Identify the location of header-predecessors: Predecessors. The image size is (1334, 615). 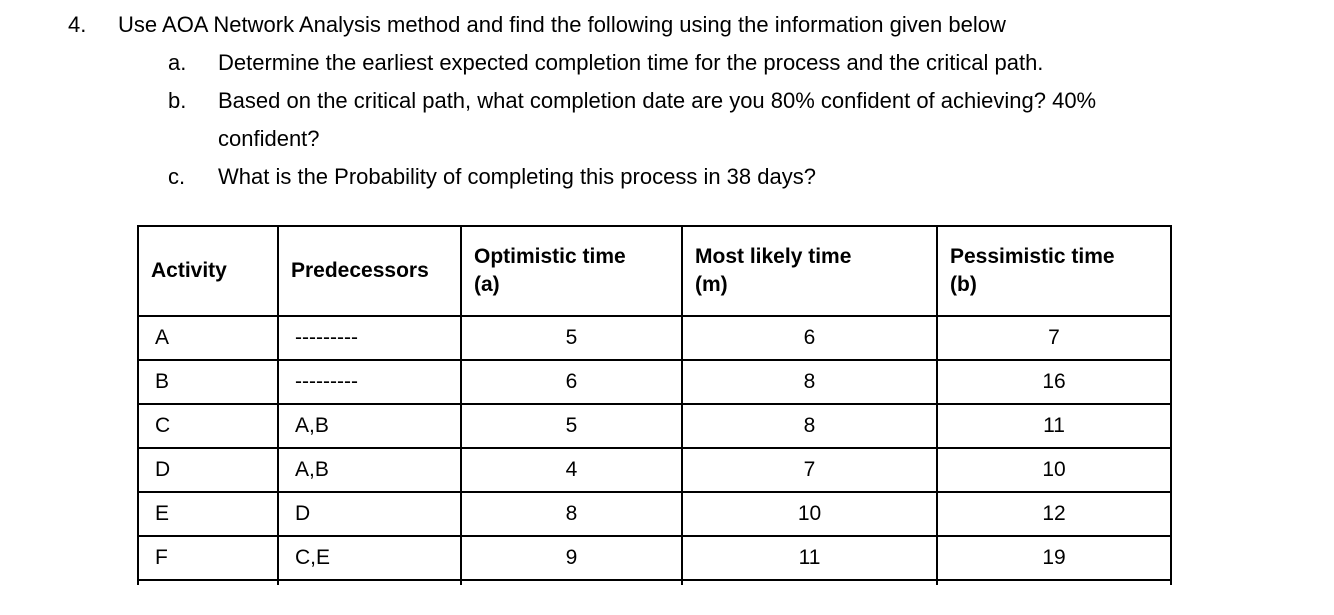
(369, 271).